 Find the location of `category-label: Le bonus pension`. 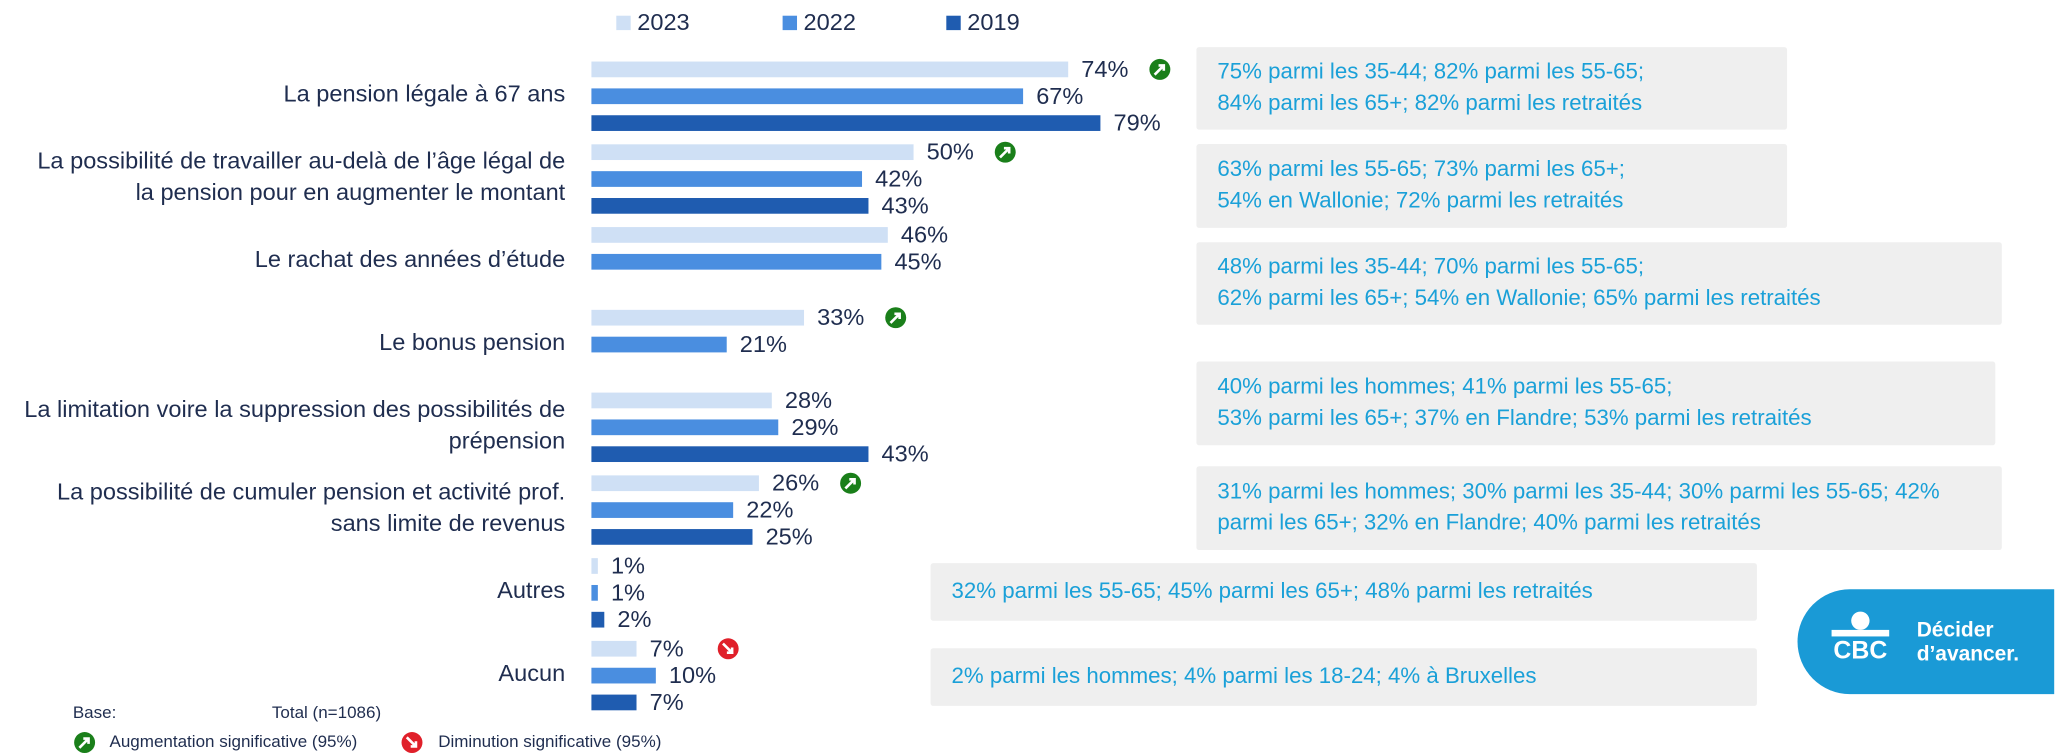

category-label: Le bonus pension is located at coordinates (472, 342).